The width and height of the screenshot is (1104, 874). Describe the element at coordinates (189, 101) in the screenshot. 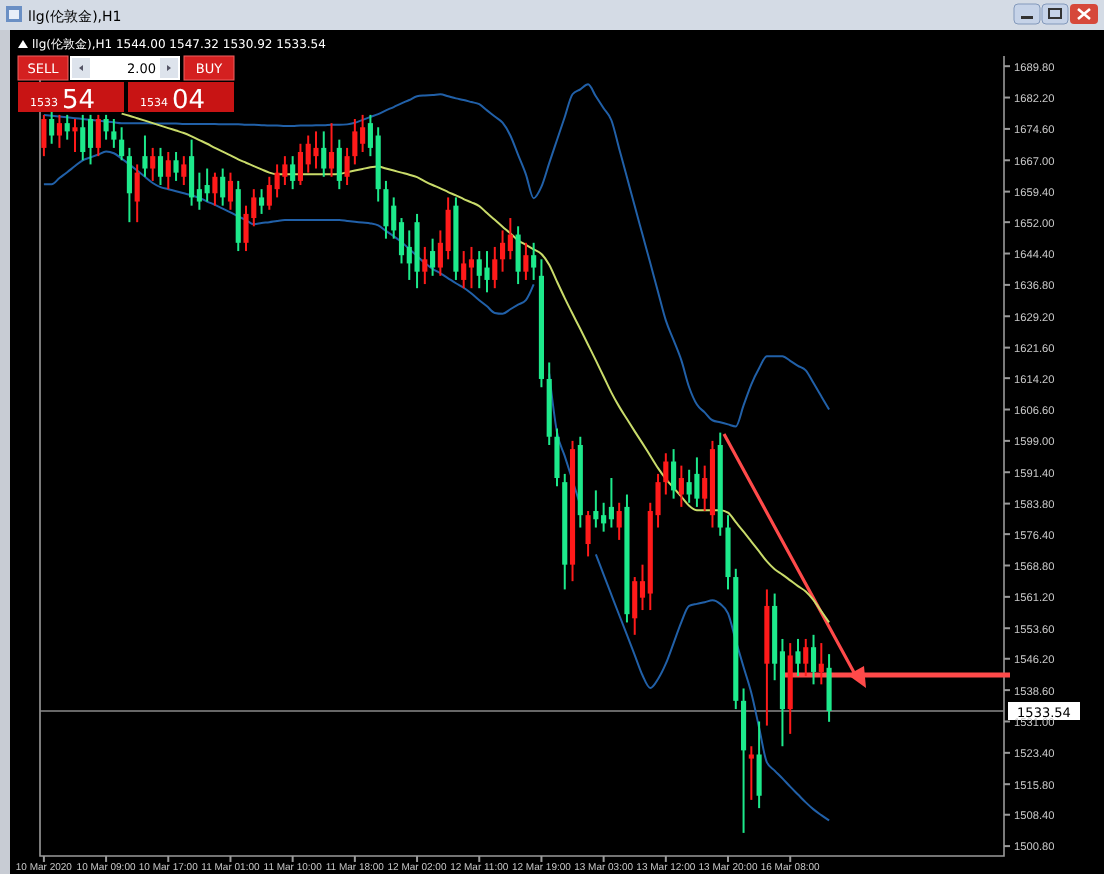

I see `annotation: 04` at that location.